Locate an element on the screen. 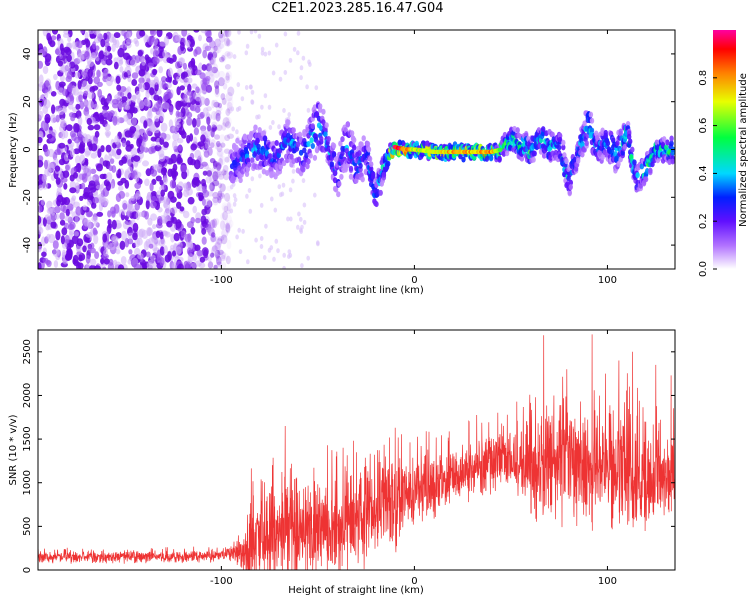 The width and height of the screenshot is (750, 600). y-tick-label: 20 is located at coordinates (27, 101).